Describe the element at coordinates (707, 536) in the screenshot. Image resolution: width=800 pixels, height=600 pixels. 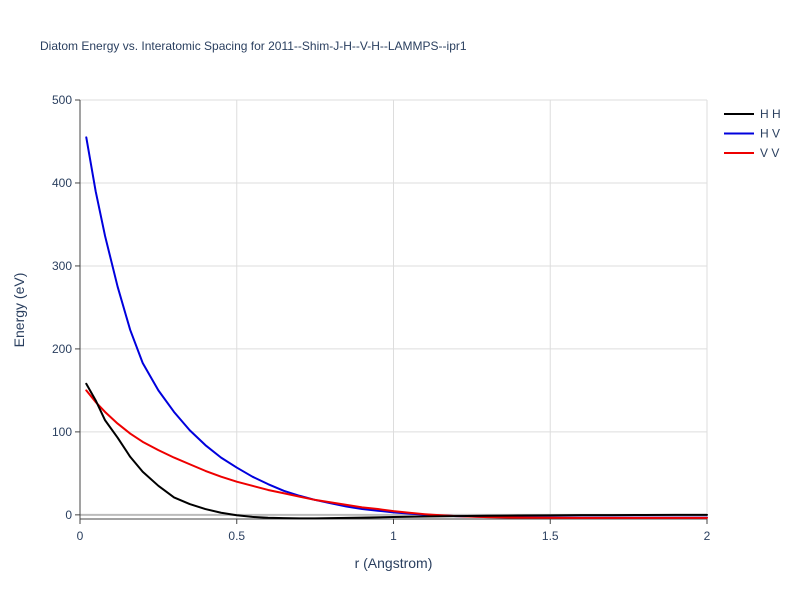
I see `x-tick-label: 2` at that location.